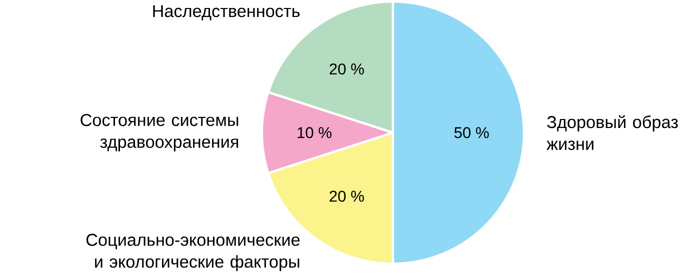 This screenshot has height=276, width=700. I want to click on data-label: 50 %, so click(471, 132).